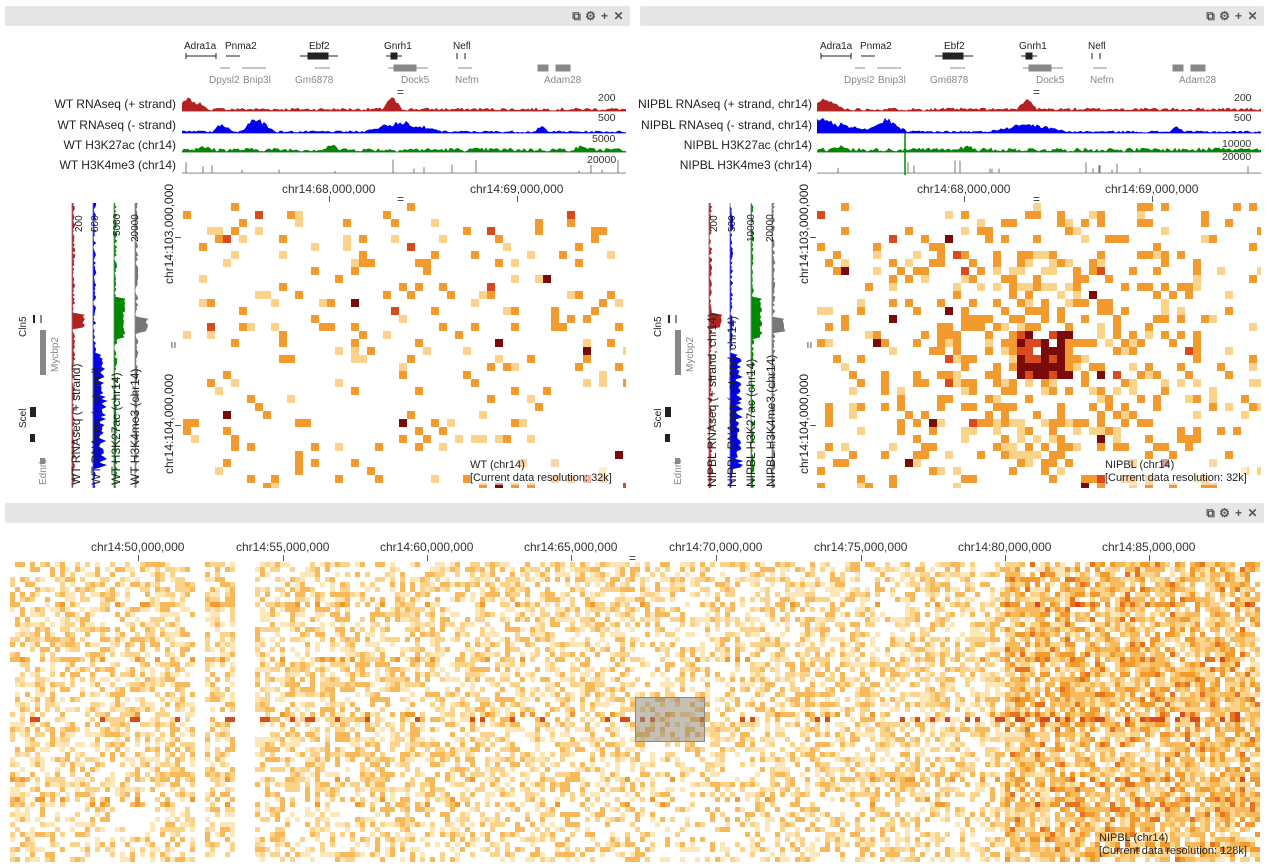 The image size is (1269, 867). I want to click on map-name: NIPBL (chr14), so click(1140, 465).